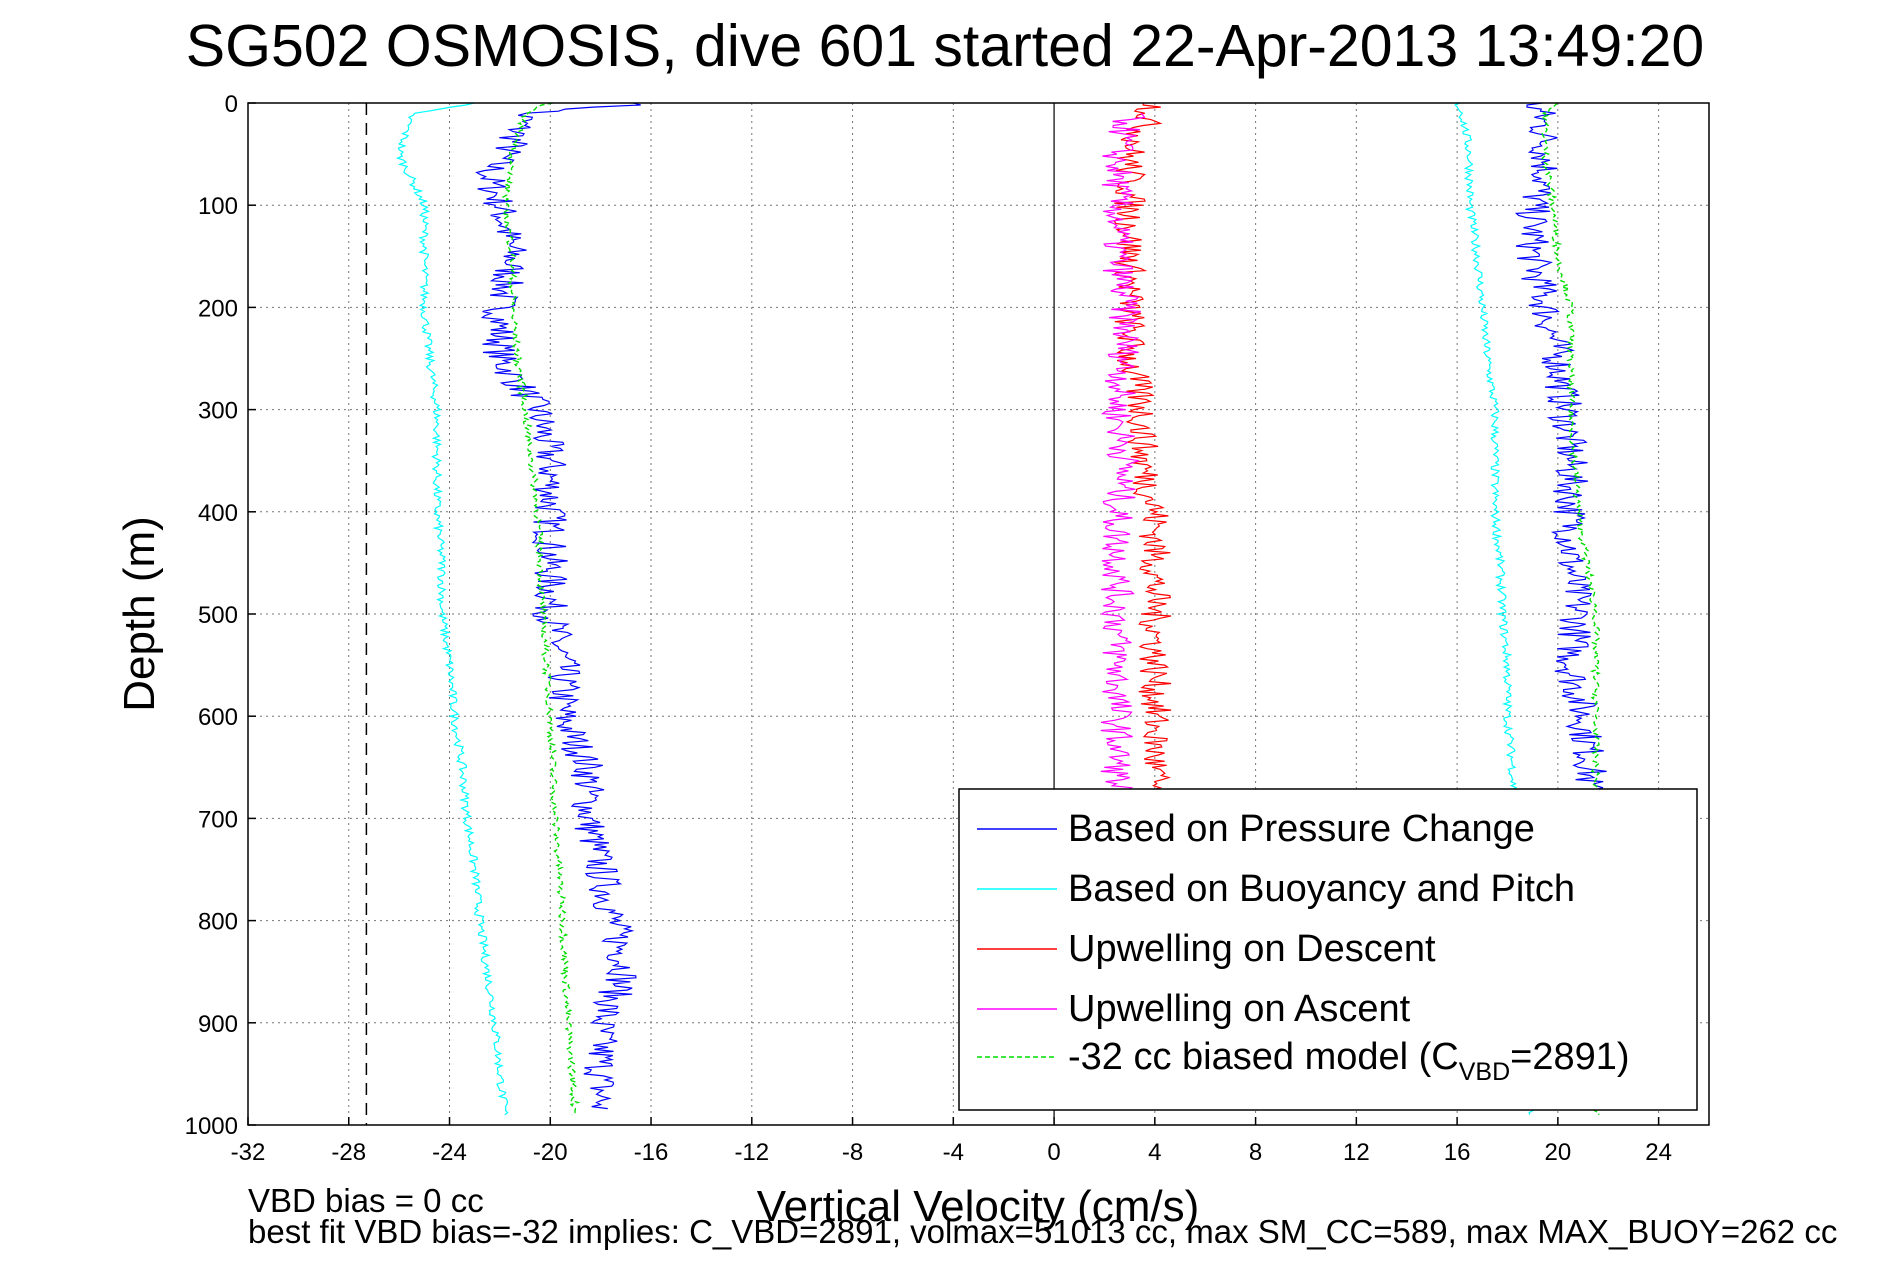 The width and height of the screenshot is (1891, 1262). Describe the element at coordinates (366, 1200) in the screenshot. I see `footnote-vbd-bias: VBD bias = 0 cc` at that location.